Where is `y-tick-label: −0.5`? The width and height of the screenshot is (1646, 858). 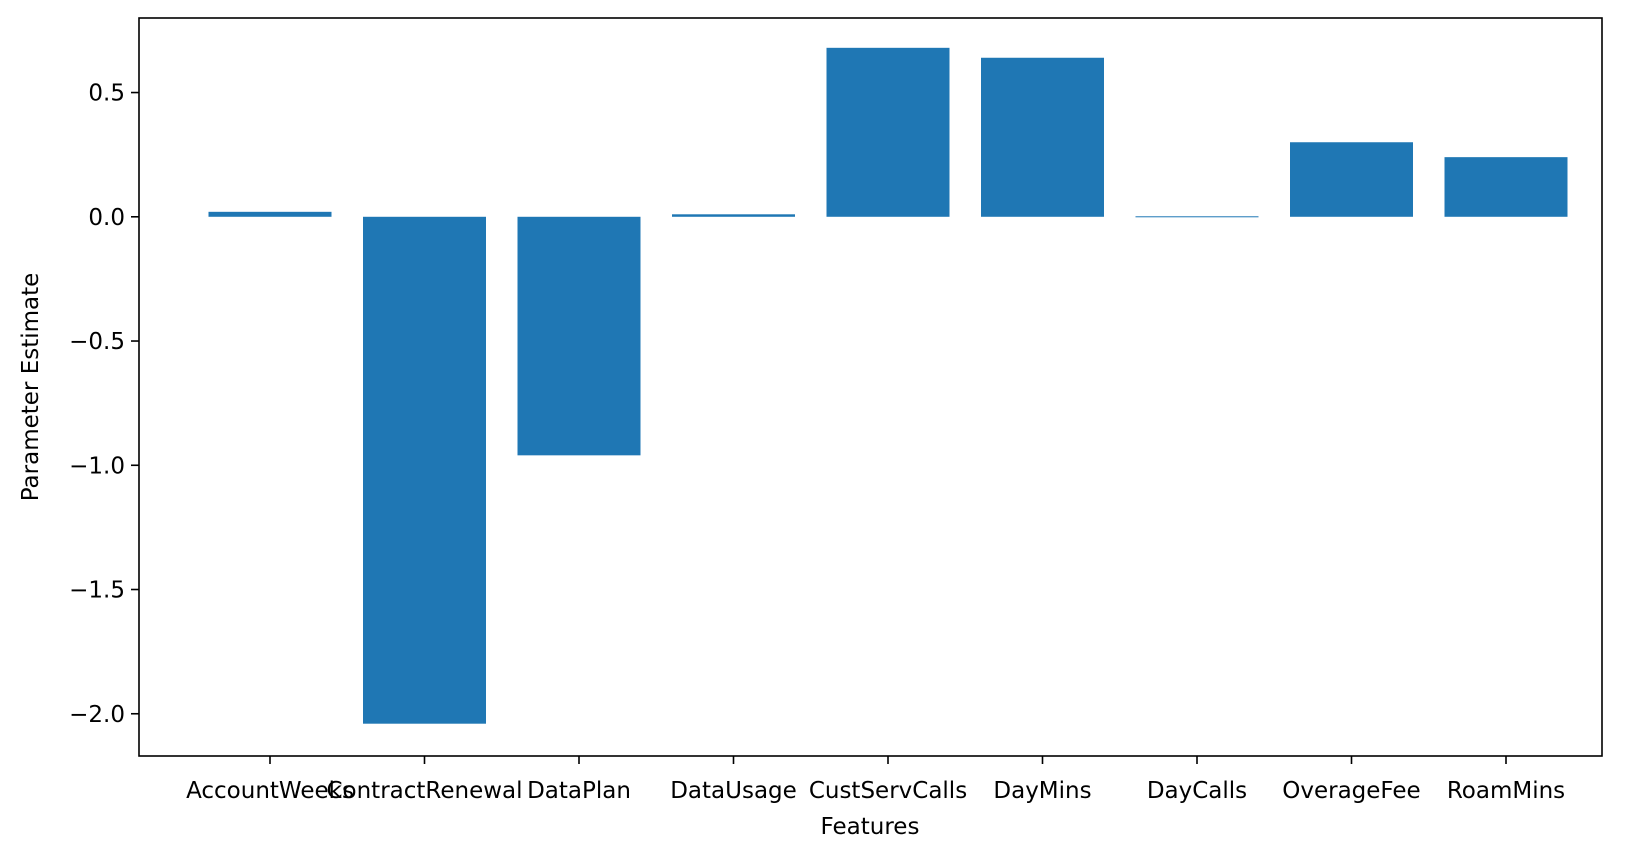 y-tick-label: −0.5 is located at coordinates (97, 342).